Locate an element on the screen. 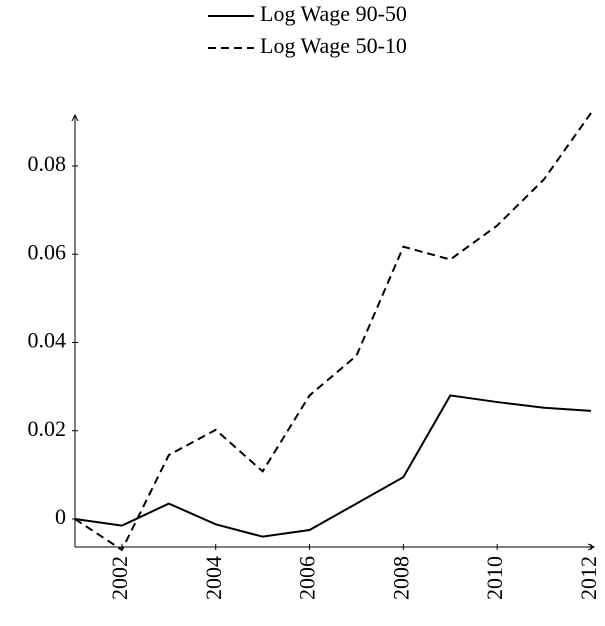 This screenshot has width=605, height=626. x-tick-label: 2004 is located at coordinates (213, 578).